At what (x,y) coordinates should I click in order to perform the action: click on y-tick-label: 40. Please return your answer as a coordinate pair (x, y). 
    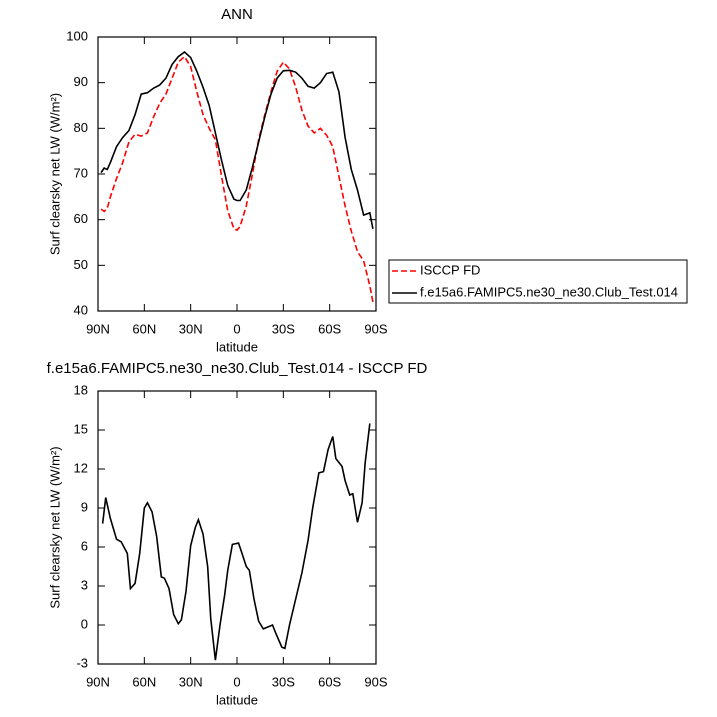
    Looking at the image, I should click on (81, 309).